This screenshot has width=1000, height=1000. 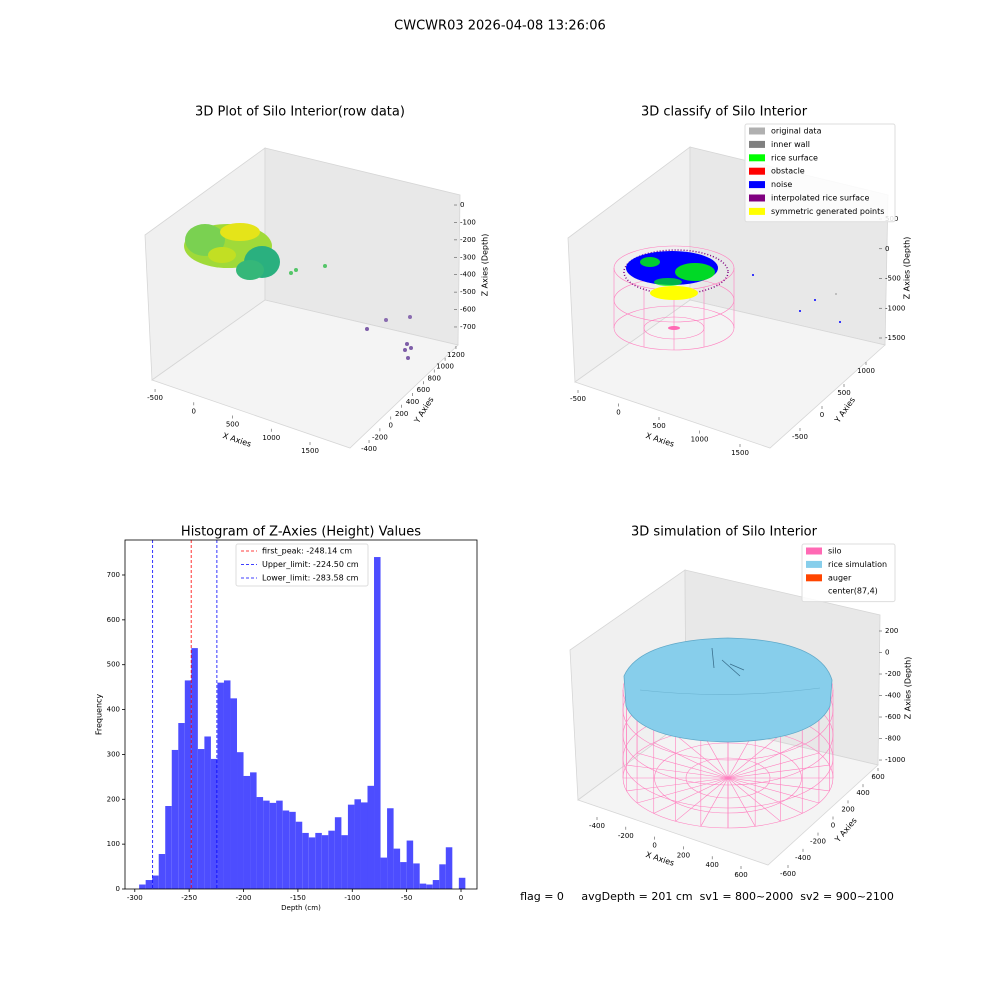 I want to click on z-tick-label: -200, so click(x=893, y=674).